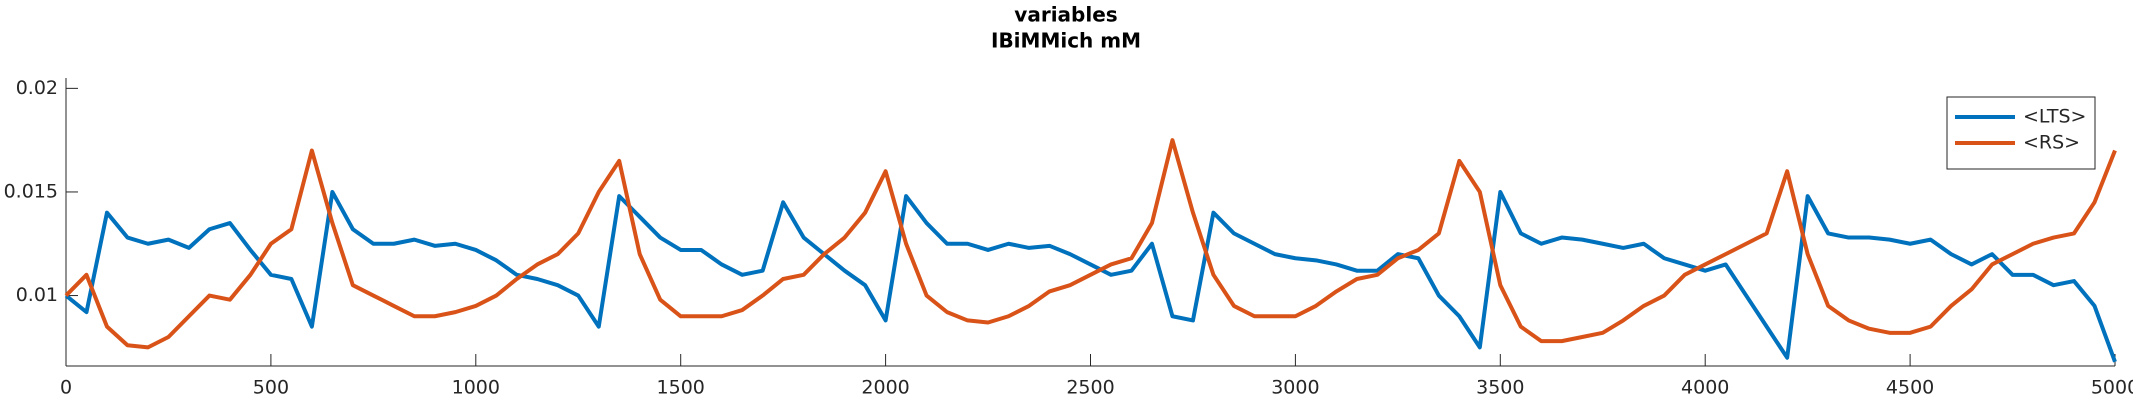  What do you see at coordinates (476, 388) in the screenshot?
I see `x-tick-label: 1000` at bounding box center [476, 388].